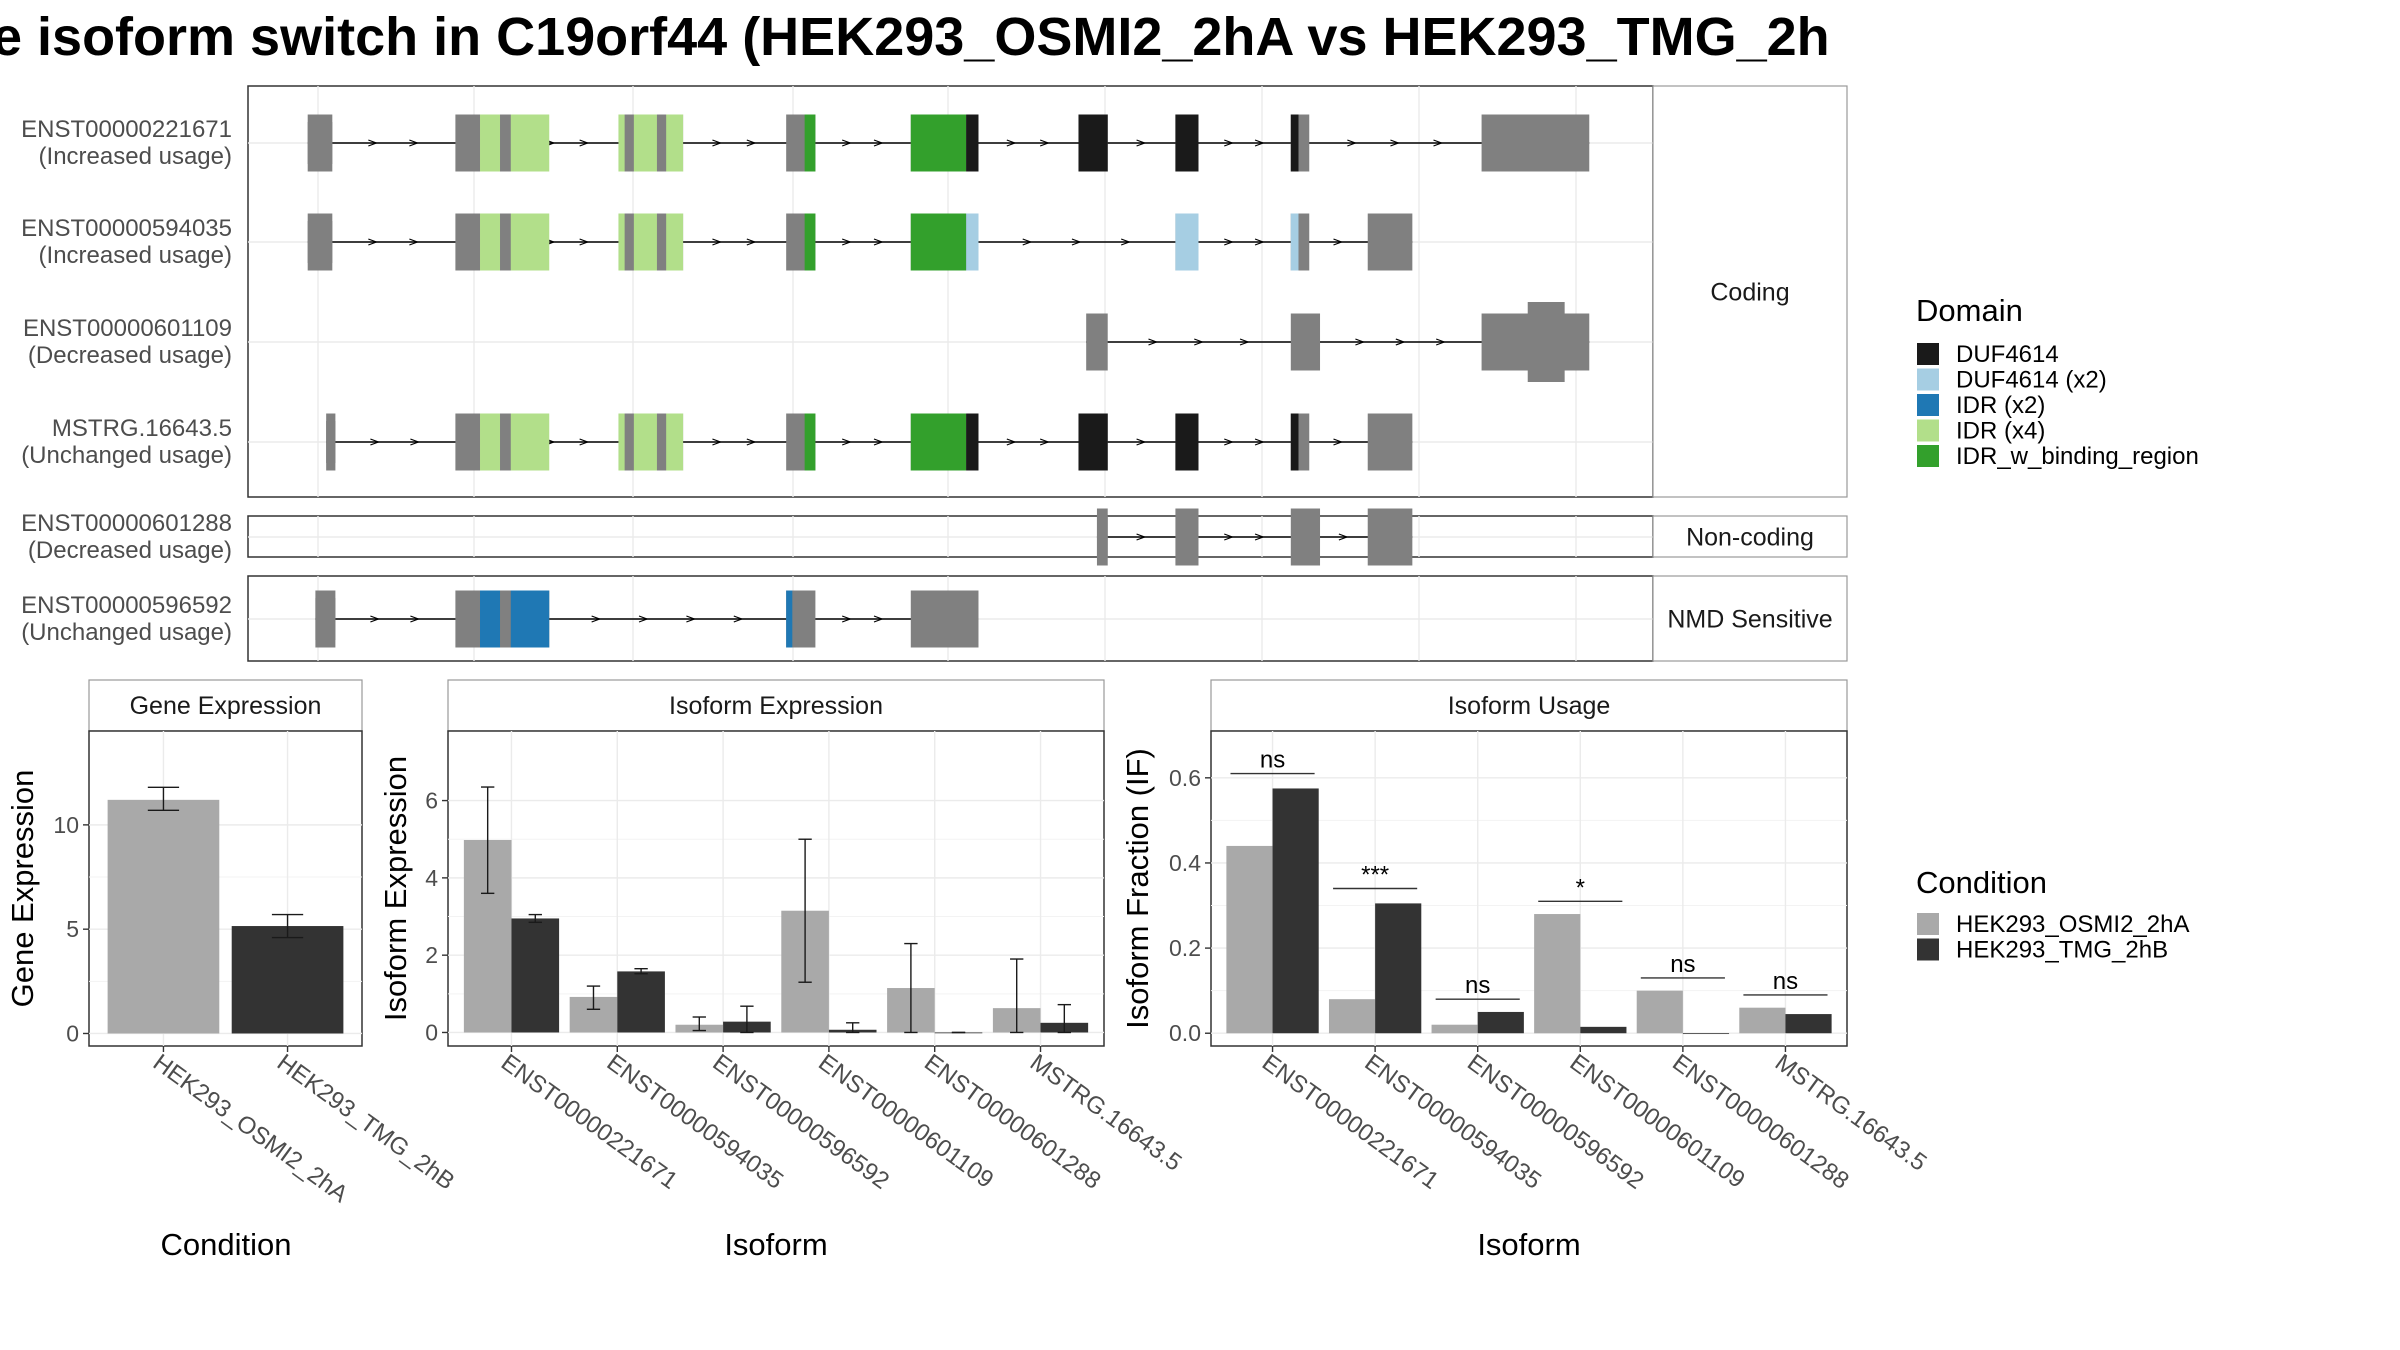  Describe the element at coordinates (1294, 242) in the screenshot. I see `domain-duf4614-x2-` at that location.